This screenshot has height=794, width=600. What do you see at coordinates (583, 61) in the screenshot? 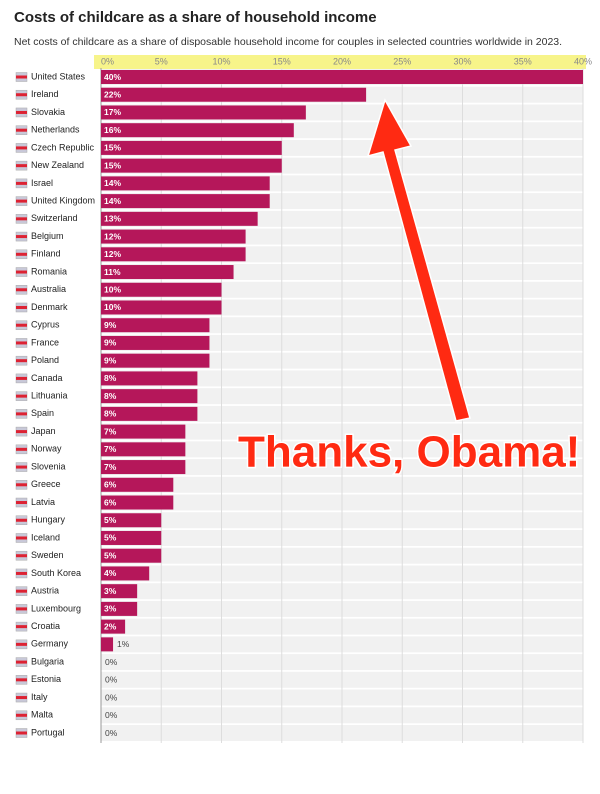
I see `x-tick-label: 40%` at bounding box center [583, 61].